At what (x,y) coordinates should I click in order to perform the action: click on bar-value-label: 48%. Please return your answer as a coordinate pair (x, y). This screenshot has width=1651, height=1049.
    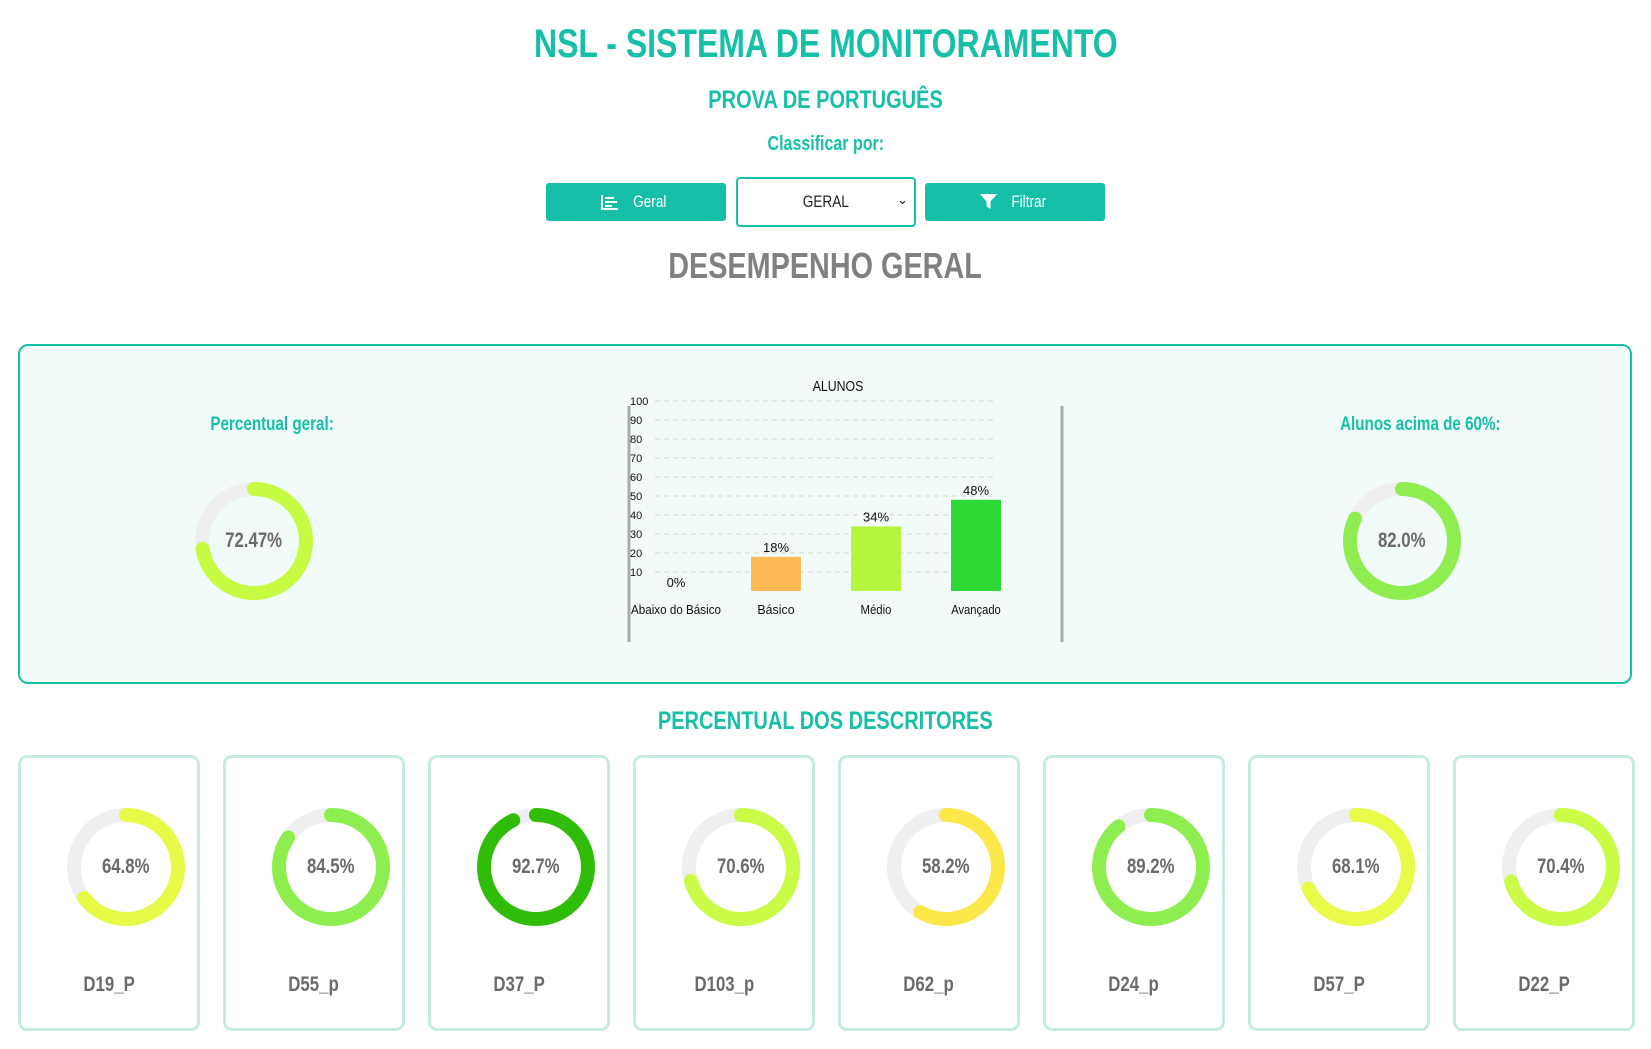
    Looking at the image, I should click on (976, 490).